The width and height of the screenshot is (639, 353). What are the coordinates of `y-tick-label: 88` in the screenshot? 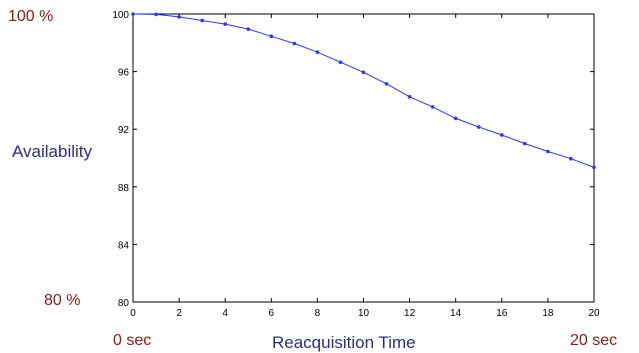 It's located at (124, 188).